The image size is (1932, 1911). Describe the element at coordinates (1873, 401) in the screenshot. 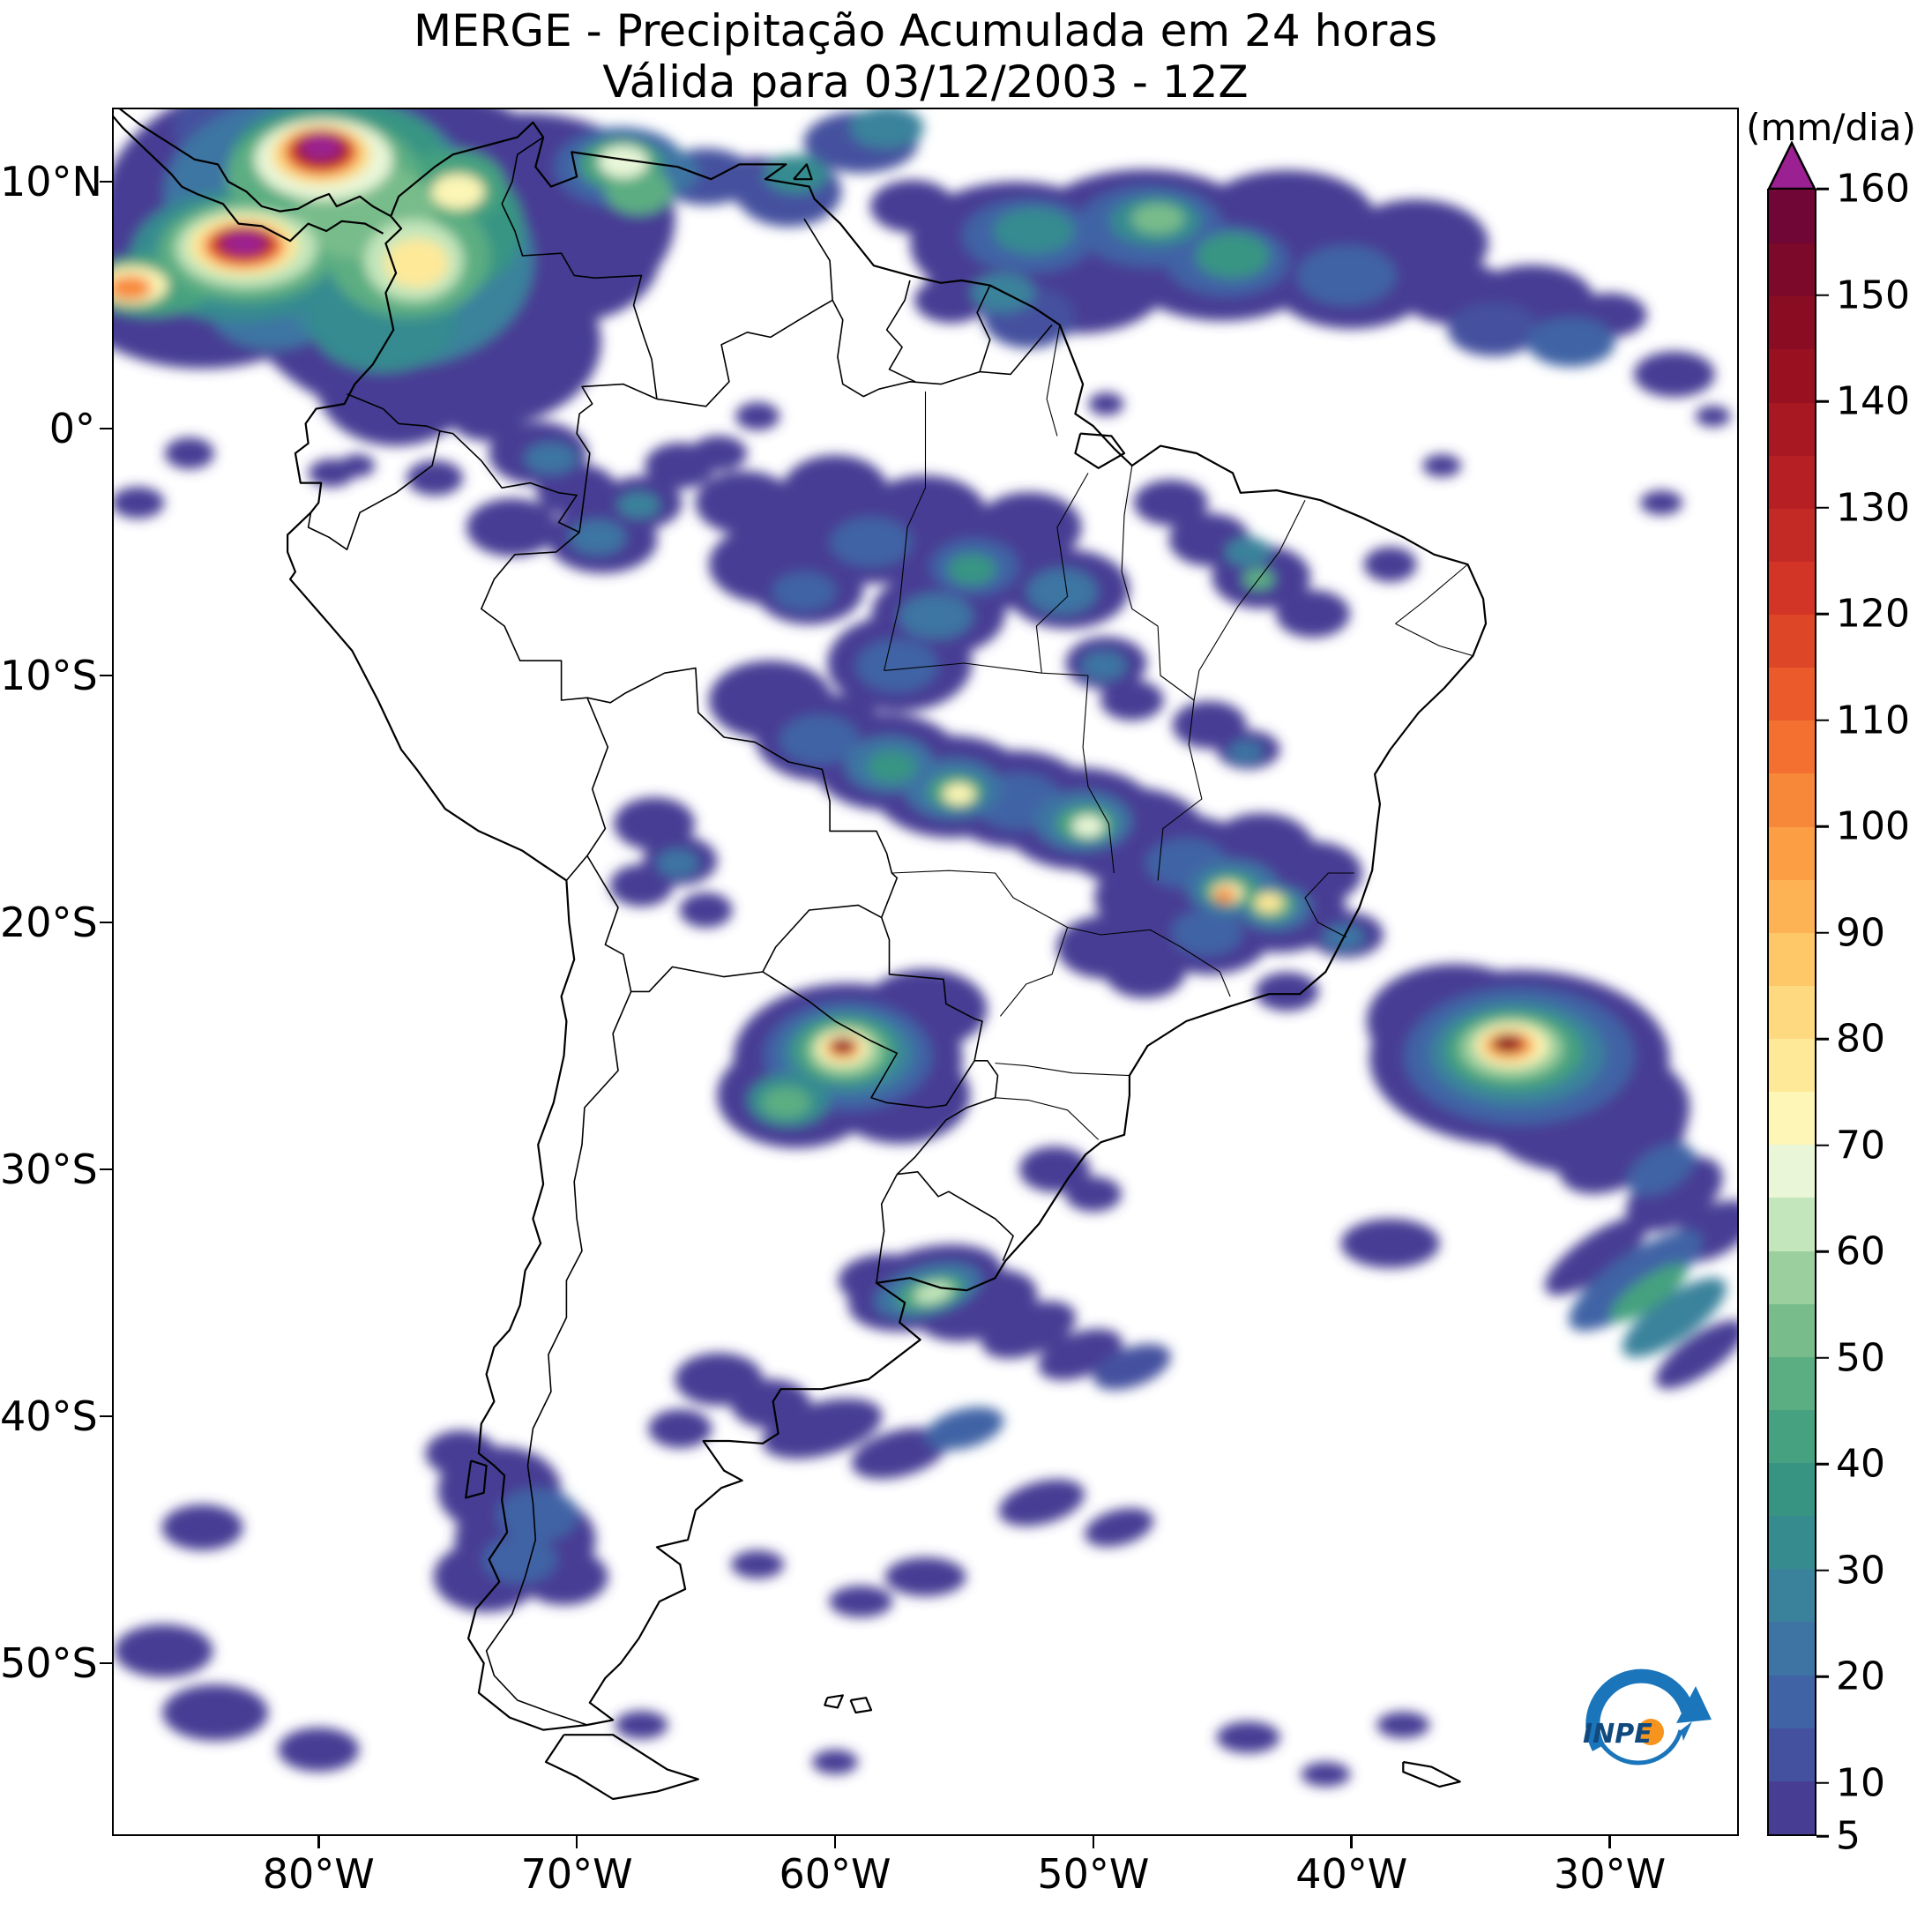

I see `colorbar-tick-label: 140` at that location.